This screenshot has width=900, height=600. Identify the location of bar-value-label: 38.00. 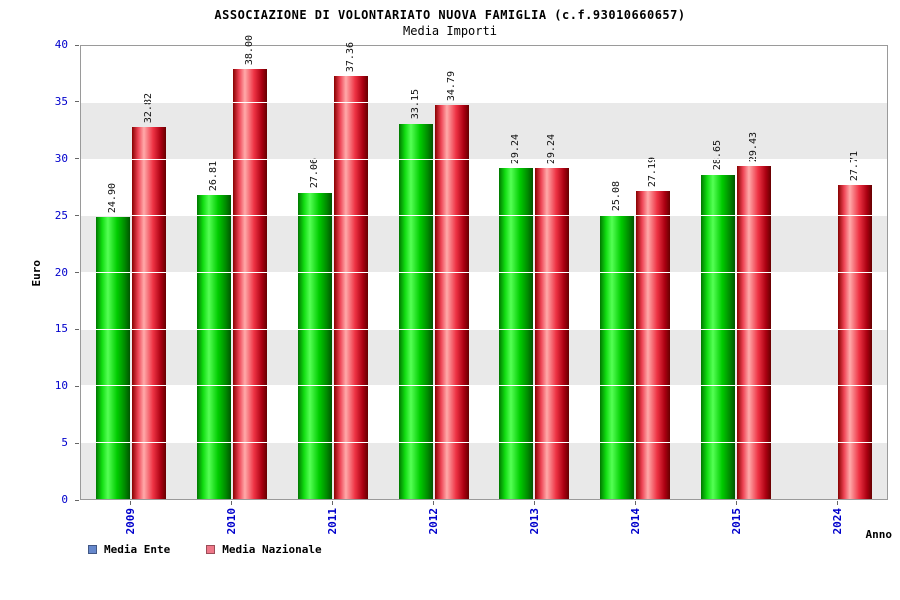
(250, 49).